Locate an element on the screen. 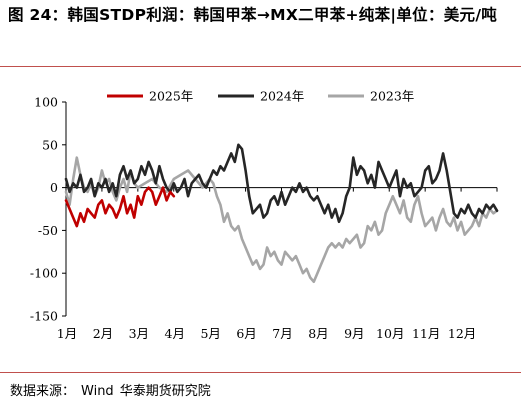 The height and width of the screenshot is (405, 521). series-line-2025年 is located at coordinates (120, 207).